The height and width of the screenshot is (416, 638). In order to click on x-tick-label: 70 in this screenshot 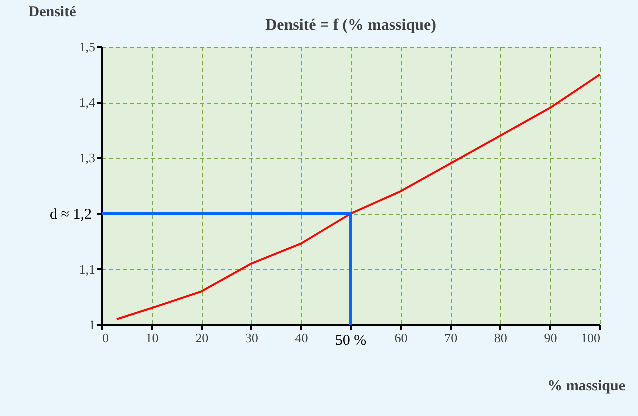, I will do `click(451, 338)`.